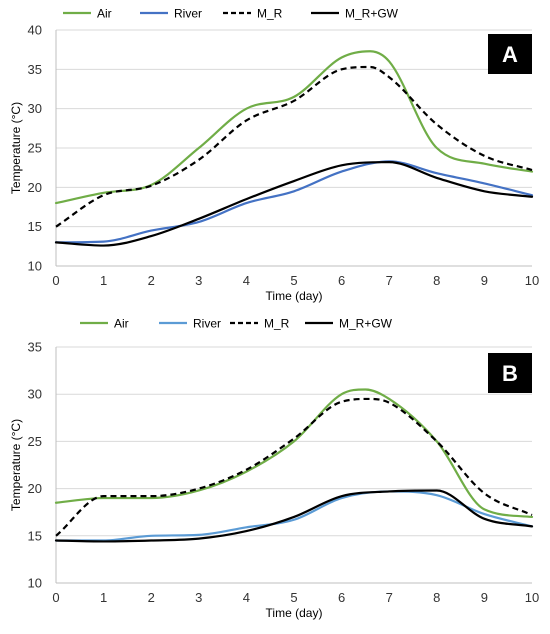  What do you see at coordinates (35, 30) in the screenshot?
I see `y-tick-label: 40` at bounding box center [35, 30].